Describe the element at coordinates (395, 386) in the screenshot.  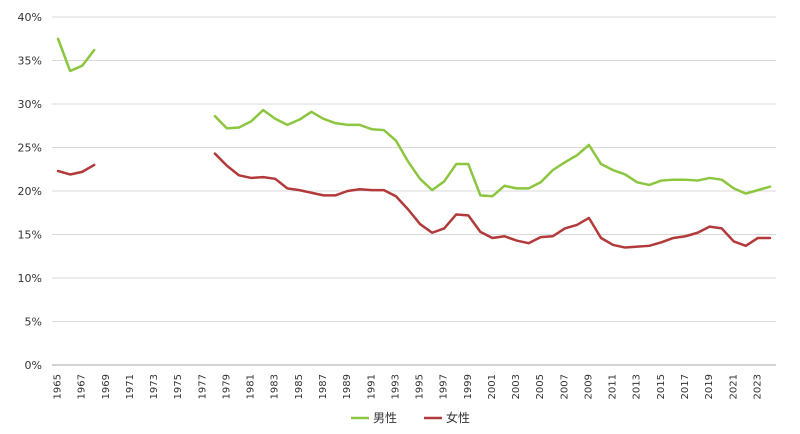
I see `x-tick-label: 1993` at that location.